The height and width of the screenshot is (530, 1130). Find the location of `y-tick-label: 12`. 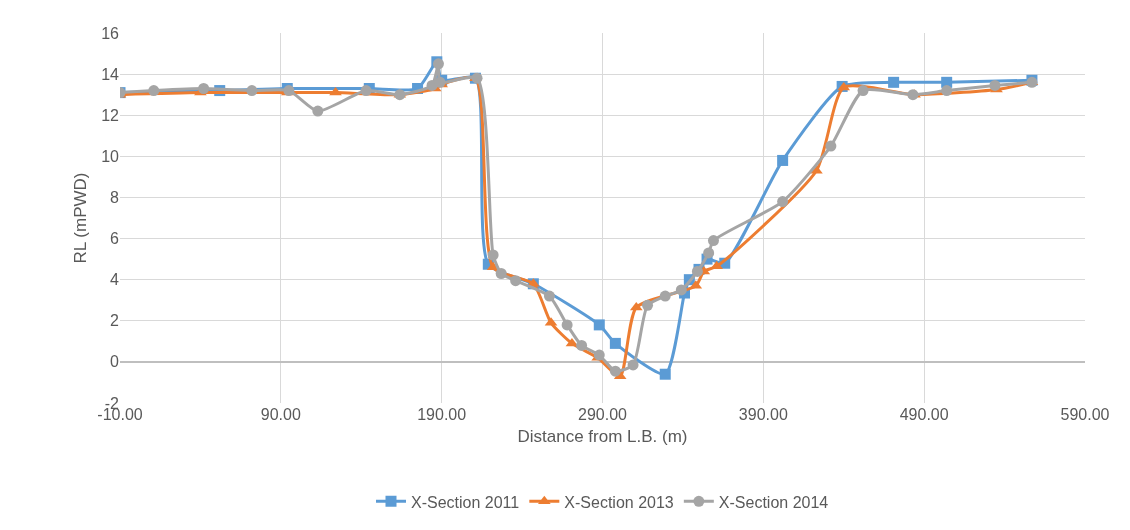

y-tick-label: 12 is located at coordinates (110, 115).